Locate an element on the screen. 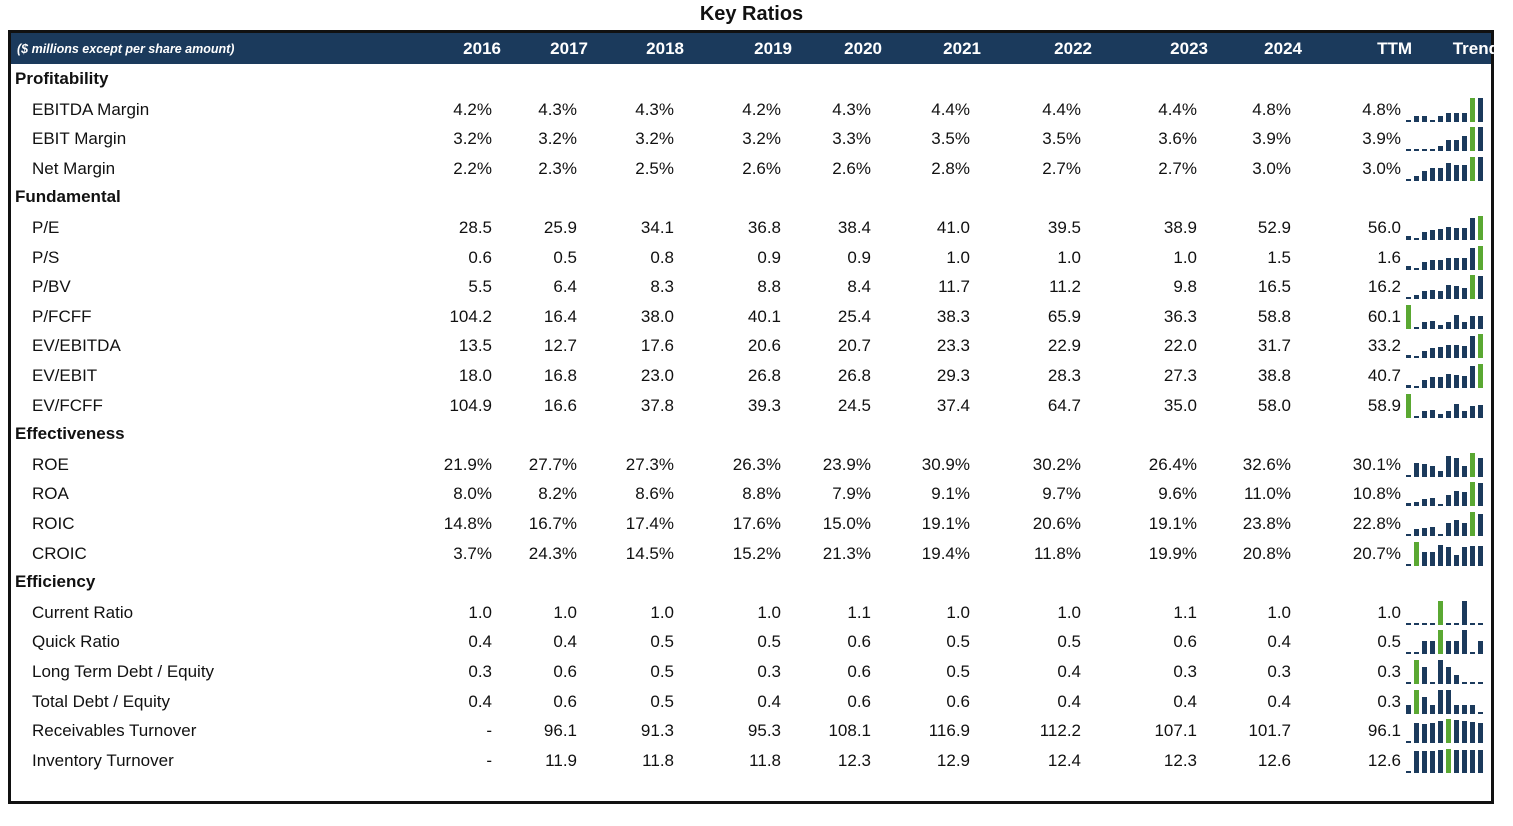  cell-value: 41.0 is located at coordinates (953, 227).